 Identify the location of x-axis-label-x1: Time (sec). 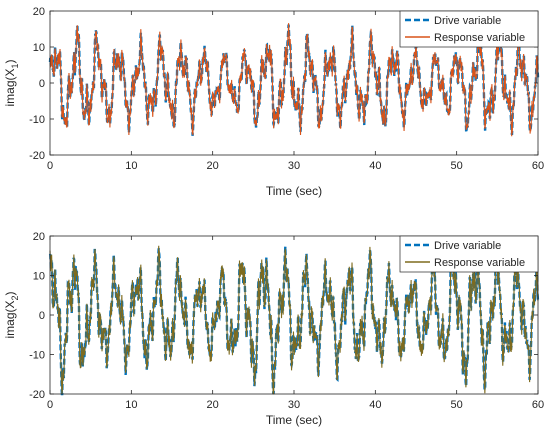
(294, 191).